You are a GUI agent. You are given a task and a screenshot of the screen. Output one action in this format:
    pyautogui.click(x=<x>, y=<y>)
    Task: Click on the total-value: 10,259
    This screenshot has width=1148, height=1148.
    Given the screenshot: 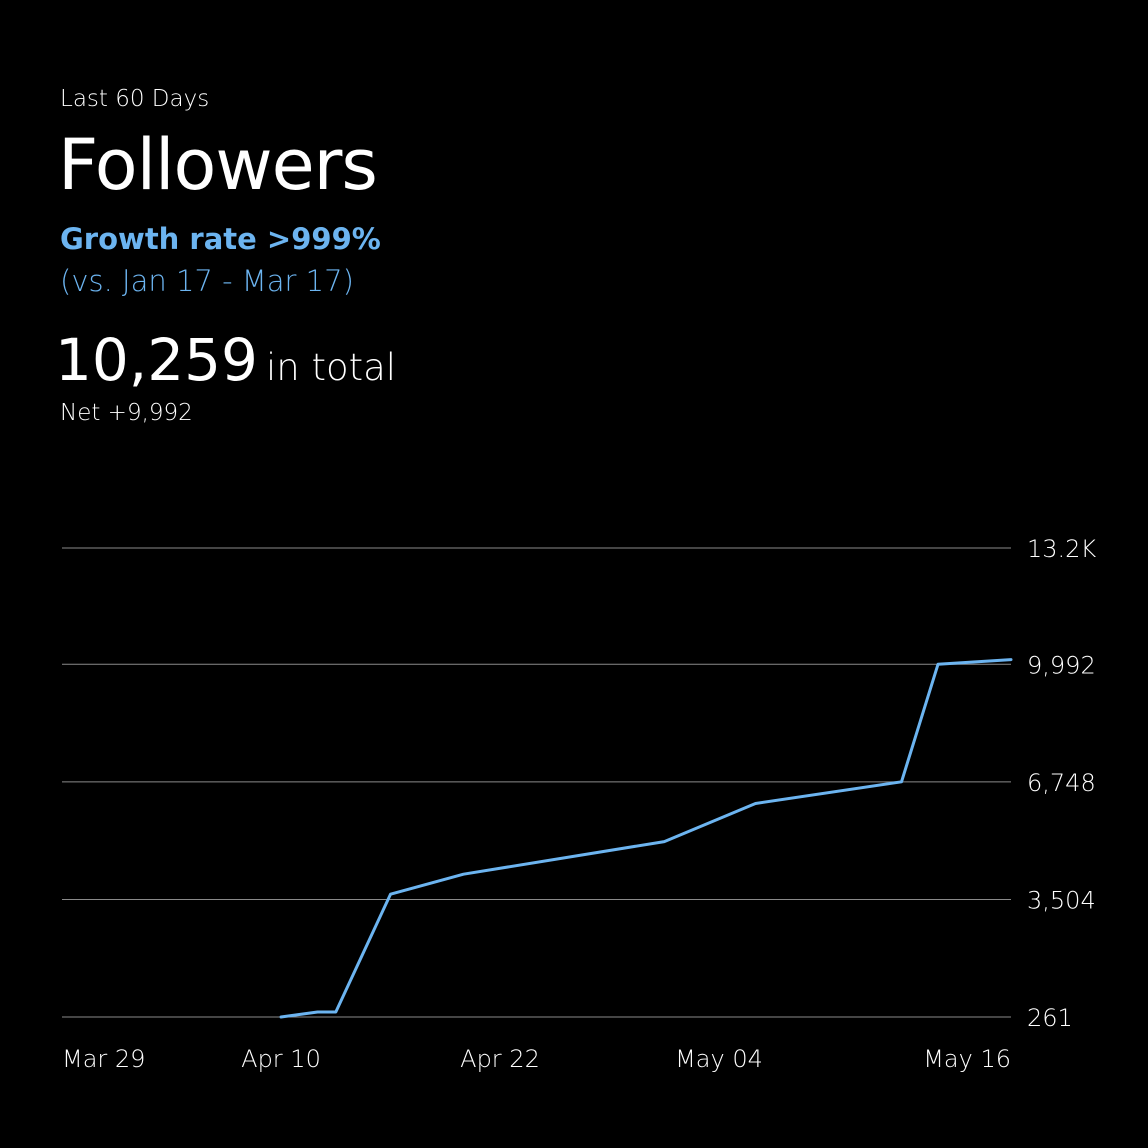 What is the action you would take?
    pyautogui.click(x=156, y=360)
    